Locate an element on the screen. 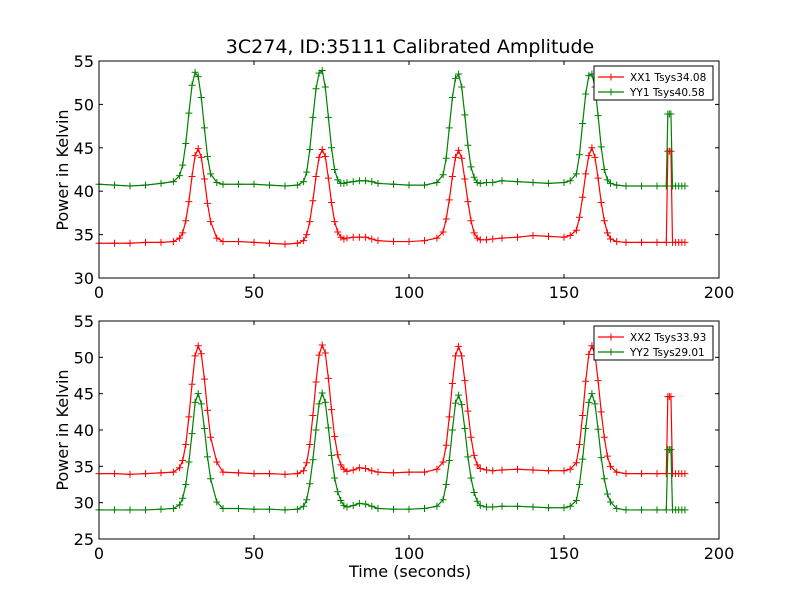  bottom-y-axis-label: Power in Kelvin is located at coordinates (62, 429).